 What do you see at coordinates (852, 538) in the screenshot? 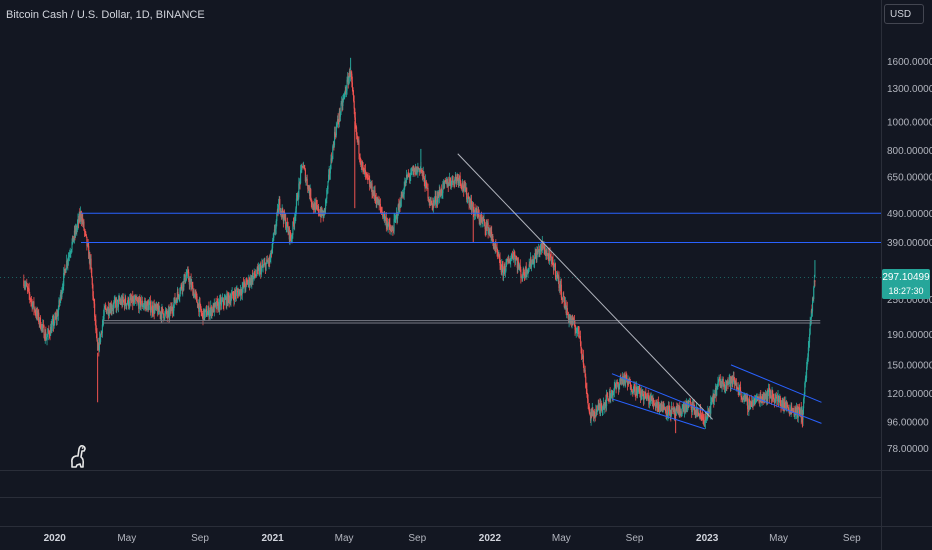
I see `x-tick-label: Sep` at bounding box center [852, 538].